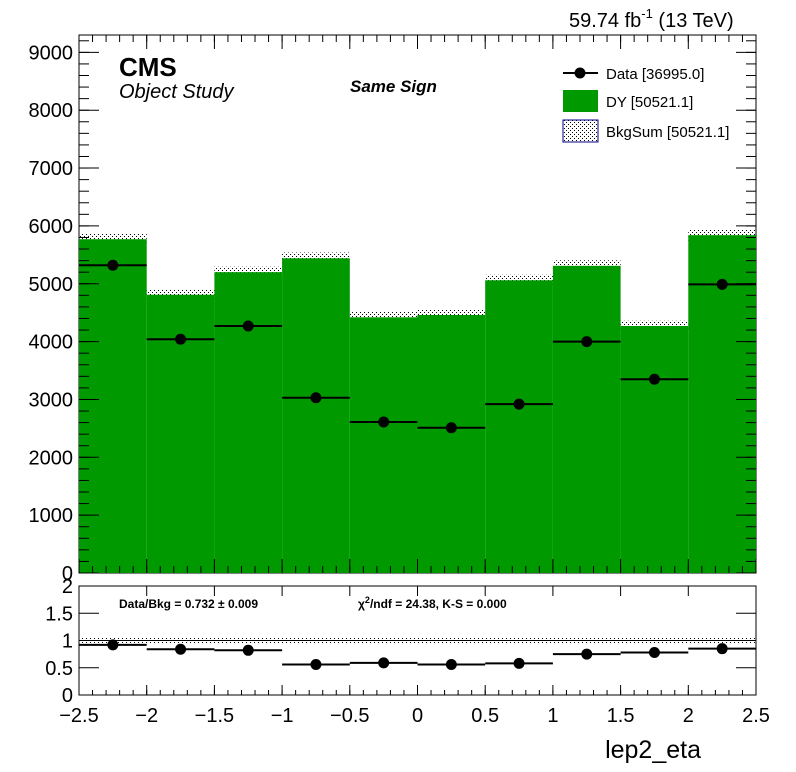  What do you see at coordinates (177, 92) in the screenshot?
I see `study-label: Object Study` at bounding box center [177, 92].